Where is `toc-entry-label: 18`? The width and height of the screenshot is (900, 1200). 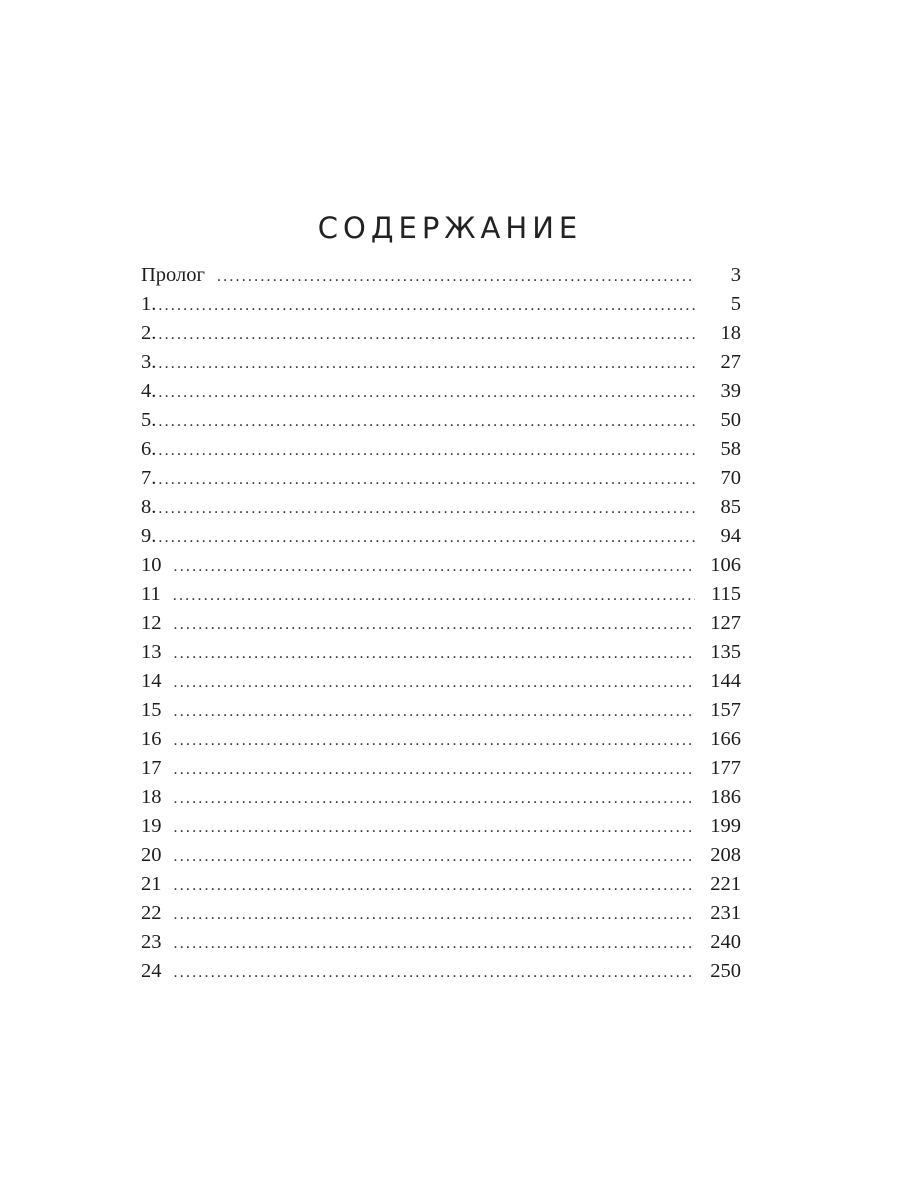 toc-entry-label: 18 is located at coordinates (151, 797).